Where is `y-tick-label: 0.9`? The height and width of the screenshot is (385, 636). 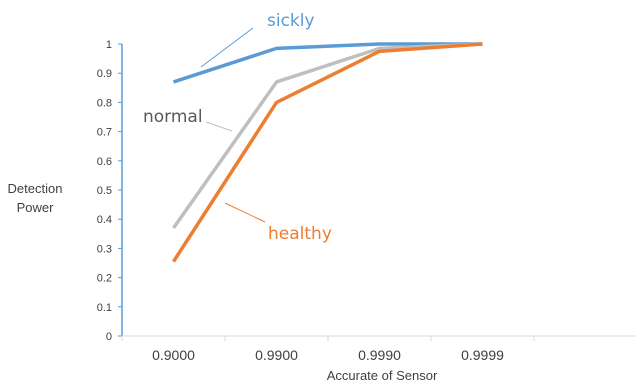
y-tick-label: 0.9 is located at coordinates (104, 74).